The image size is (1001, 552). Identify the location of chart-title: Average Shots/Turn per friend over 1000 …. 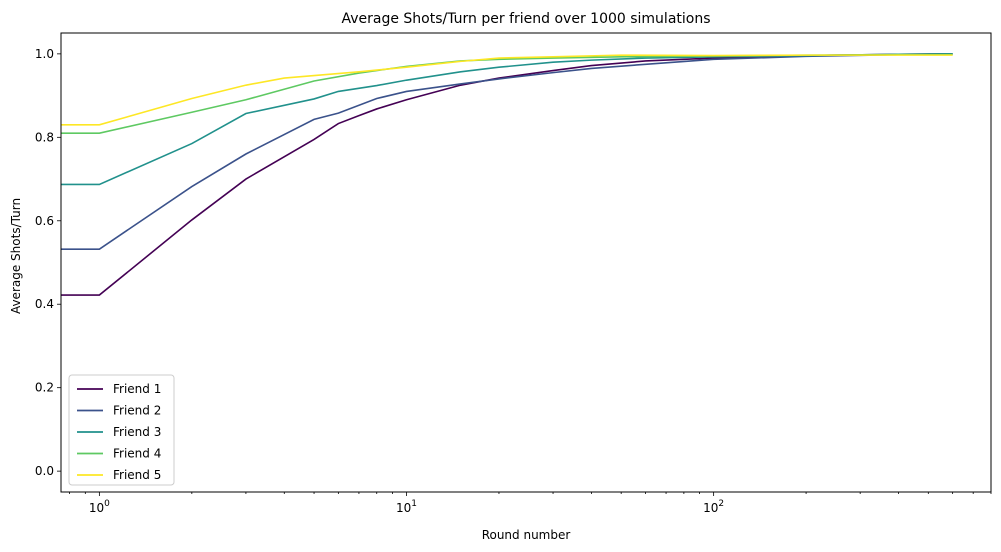
(525, 19).